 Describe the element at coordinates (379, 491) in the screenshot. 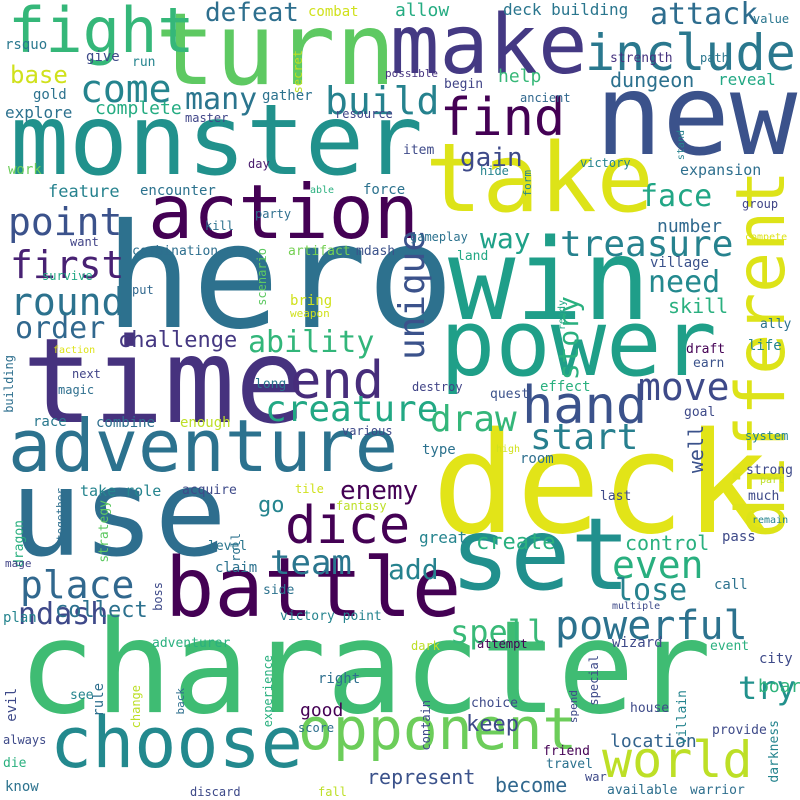

I see `word-enemy: enemy` at that location.